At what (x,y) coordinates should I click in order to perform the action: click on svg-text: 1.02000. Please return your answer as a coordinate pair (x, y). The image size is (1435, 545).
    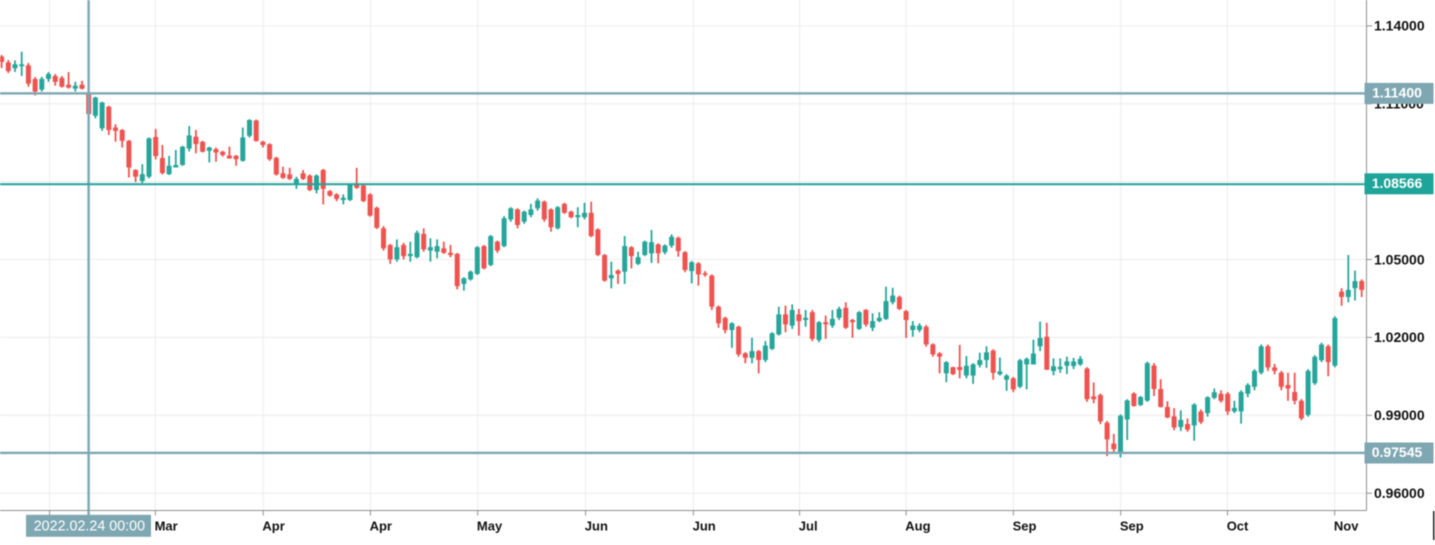
    Looking at the image, I should click on (1399, 337).